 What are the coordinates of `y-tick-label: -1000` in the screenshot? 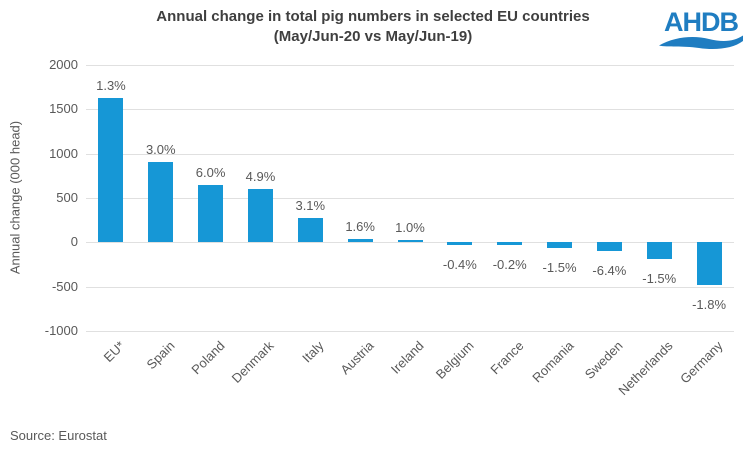 It's located at (61, 330).